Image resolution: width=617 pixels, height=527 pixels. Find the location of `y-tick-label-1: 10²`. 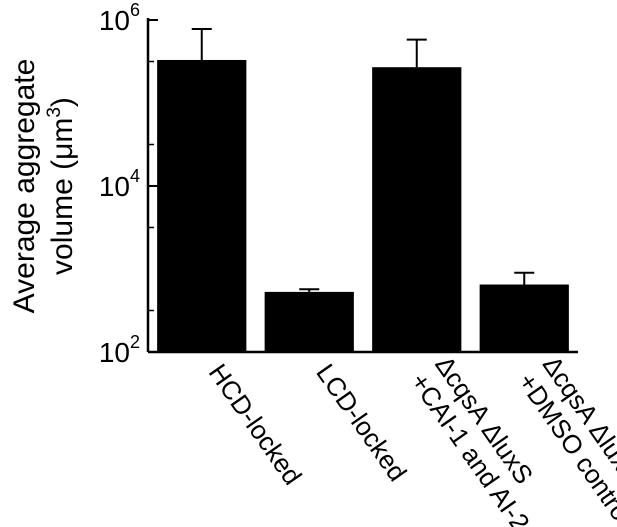

y-tick-label-1: 10² is located at coordinates (119, 350).